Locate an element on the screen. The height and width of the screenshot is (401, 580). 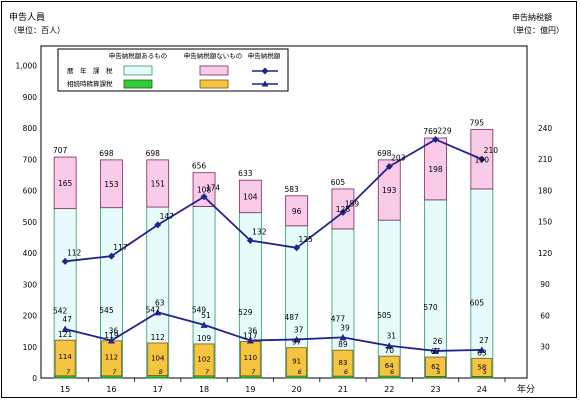
right-tick-label: 90 is located at coordinates (545, 284).